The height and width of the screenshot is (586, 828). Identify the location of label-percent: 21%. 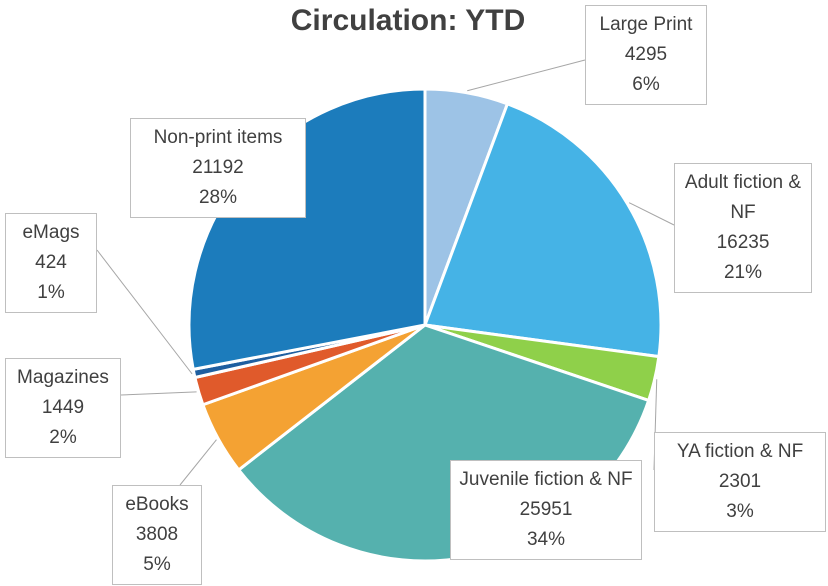
(743, 272).